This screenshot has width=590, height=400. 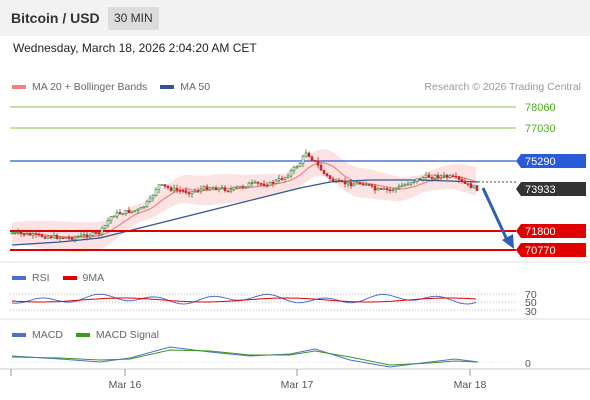 I want to click on macd-legend: MACD MACD Signal, so click(x=92, y=335).